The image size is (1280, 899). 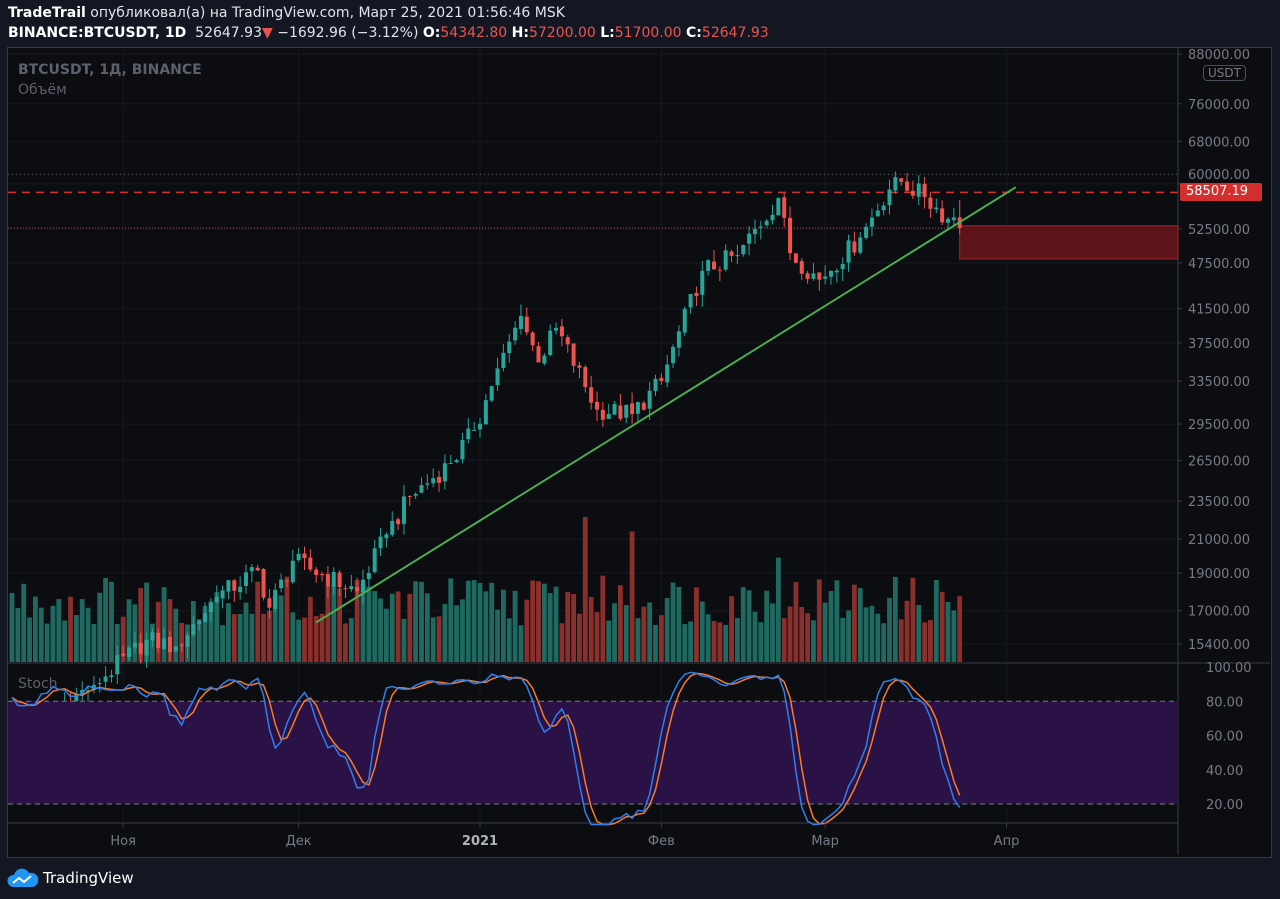 I want to click on price-axis-label: 19000.00, so click(x=1219, y=574).